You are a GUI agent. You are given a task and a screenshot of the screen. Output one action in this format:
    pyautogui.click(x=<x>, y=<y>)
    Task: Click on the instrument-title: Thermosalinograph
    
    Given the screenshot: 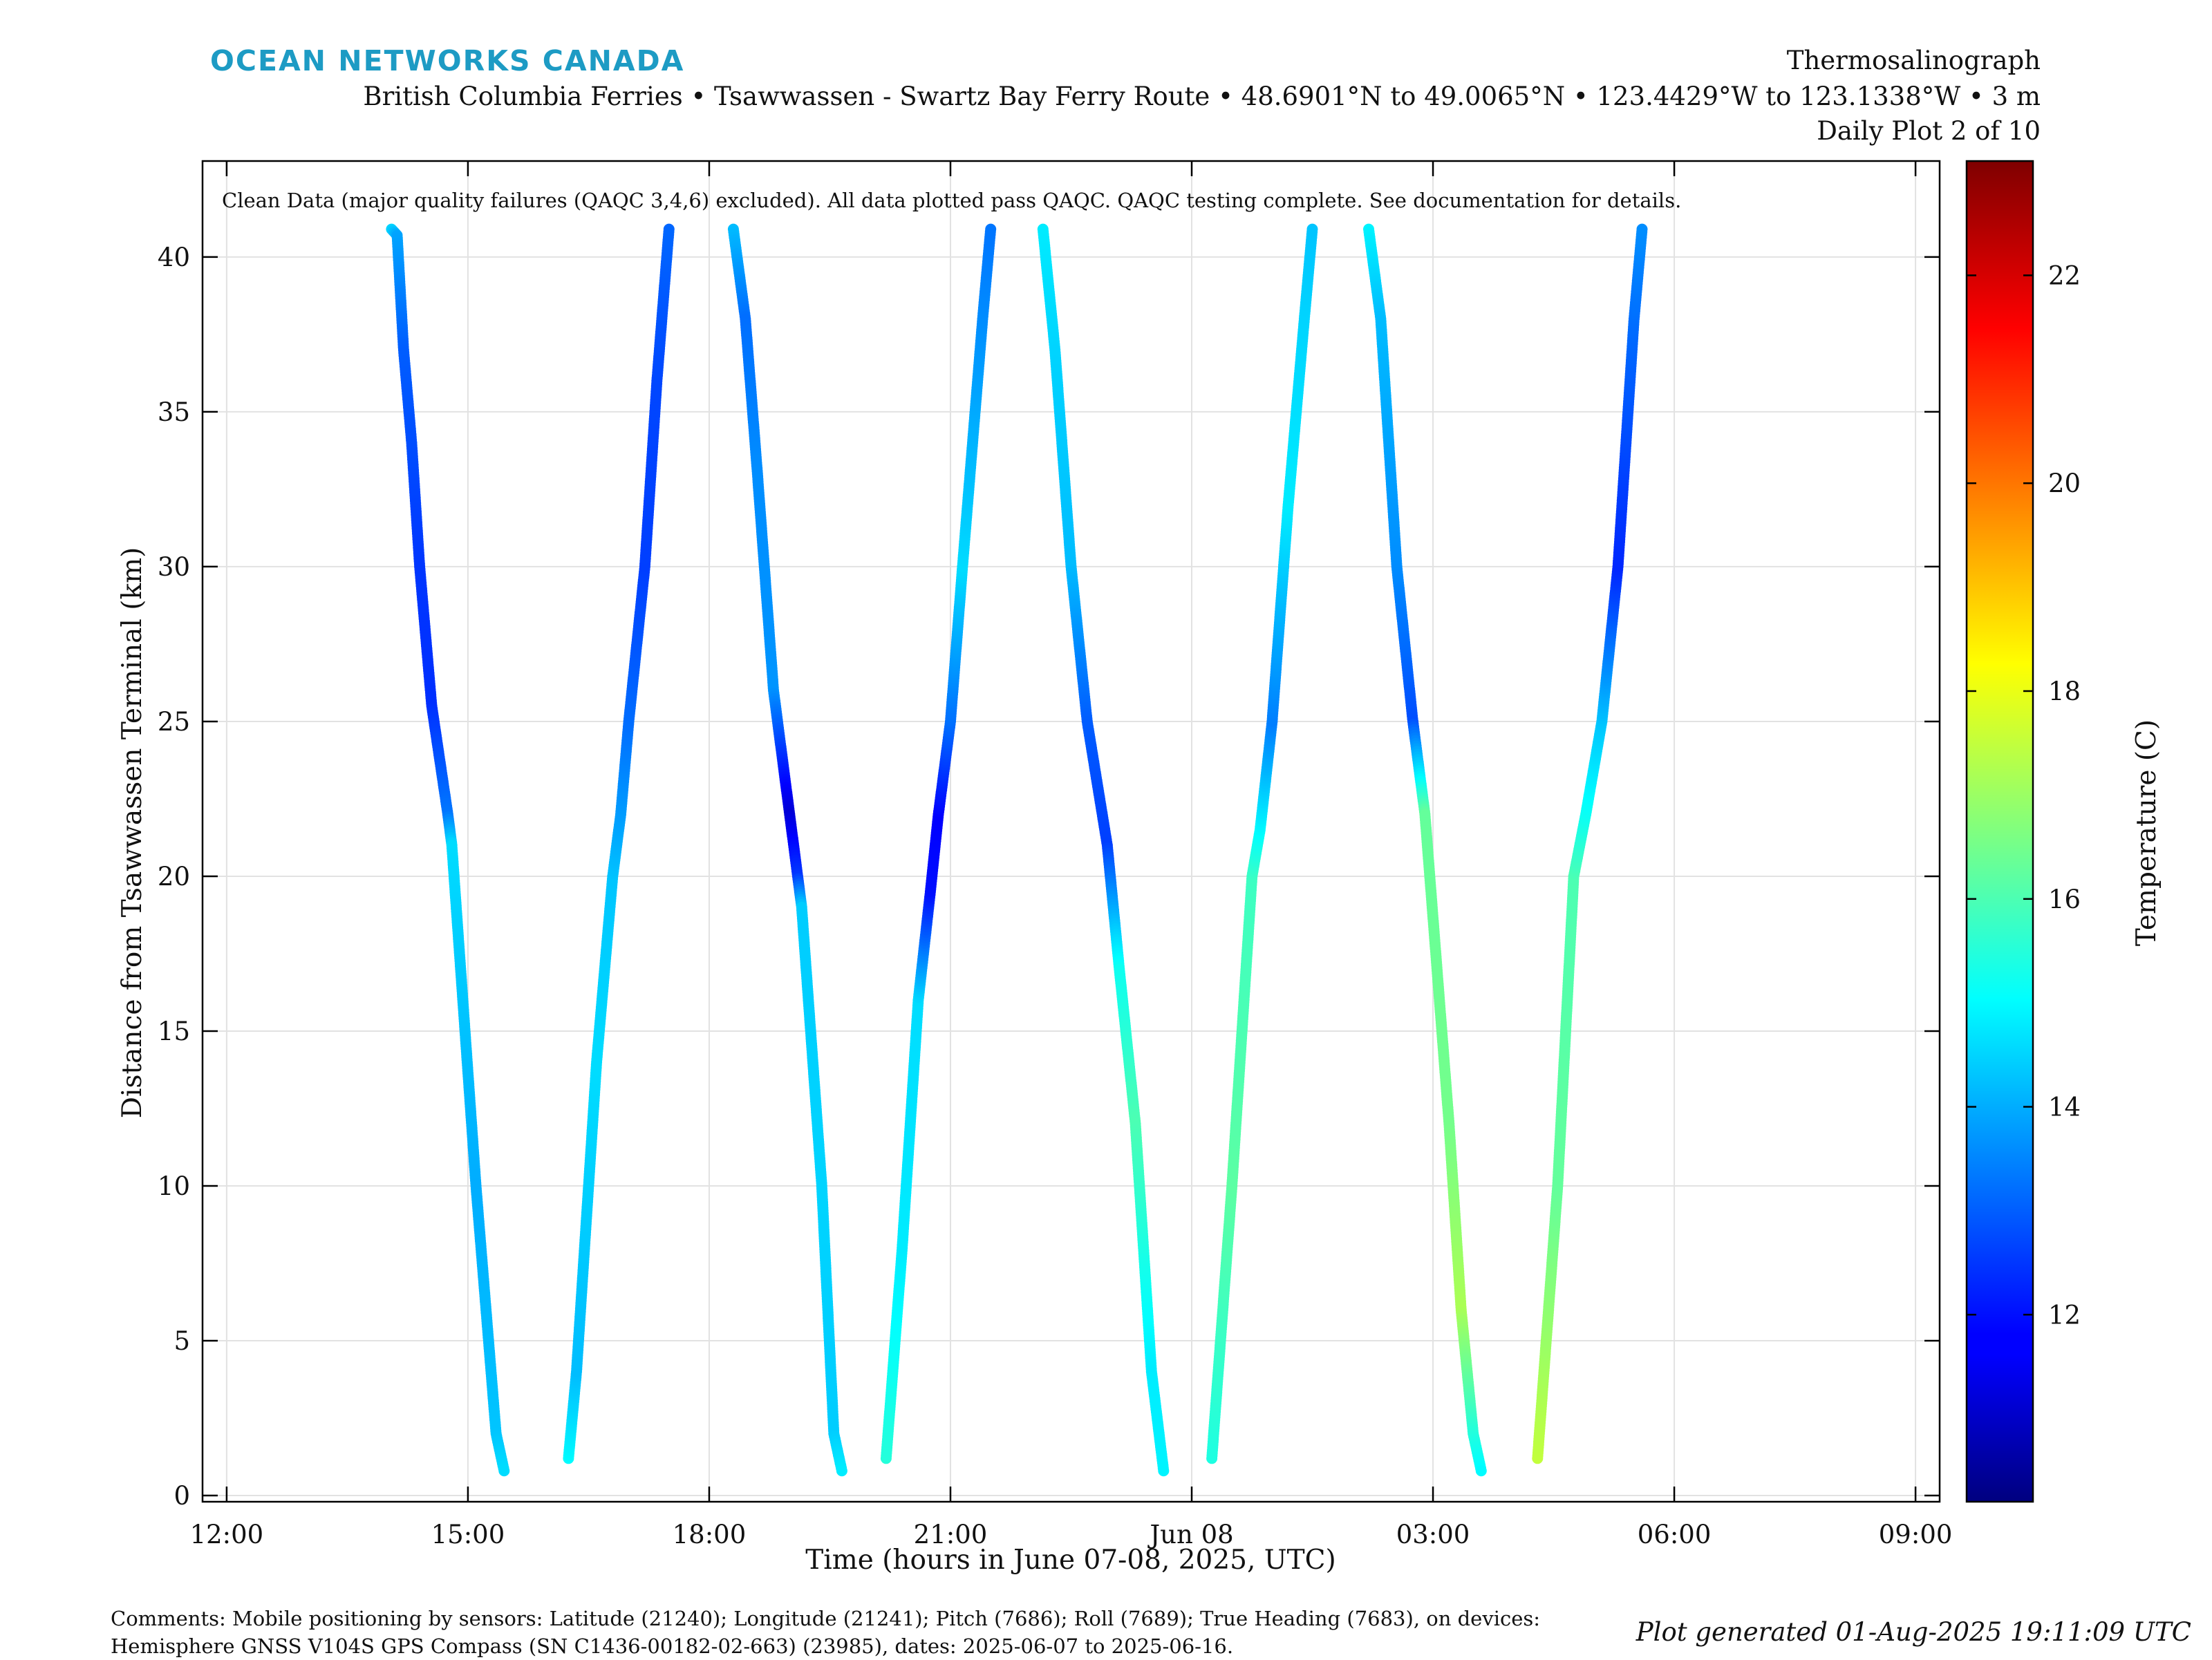 What is the action you would take?
    pyautogui.click(x=1914, y=60)
    